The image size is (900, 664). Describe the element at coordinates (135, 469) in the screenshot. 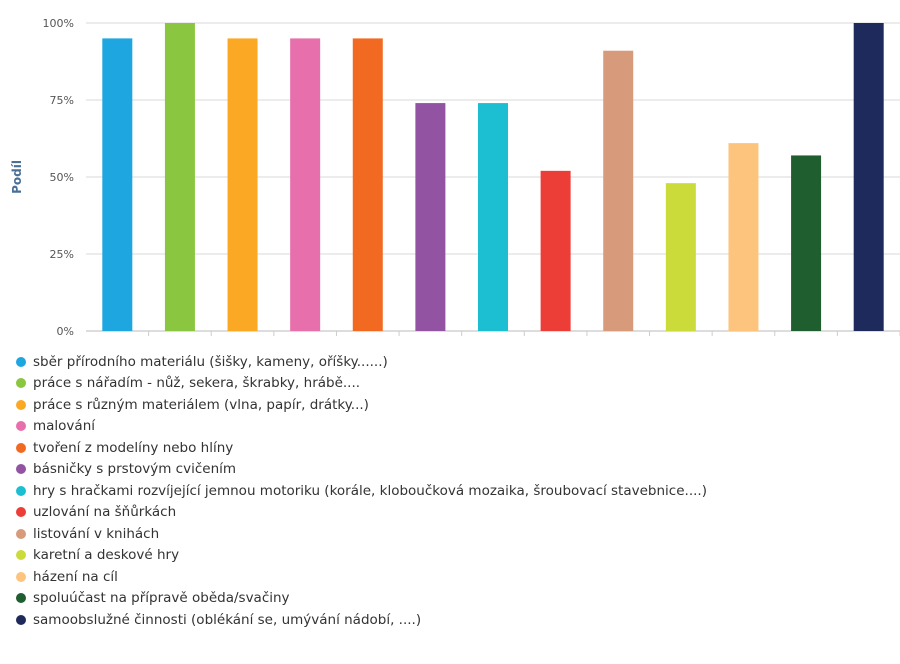

I see `legend-label: básničky s prstovým cvičením` at that location.